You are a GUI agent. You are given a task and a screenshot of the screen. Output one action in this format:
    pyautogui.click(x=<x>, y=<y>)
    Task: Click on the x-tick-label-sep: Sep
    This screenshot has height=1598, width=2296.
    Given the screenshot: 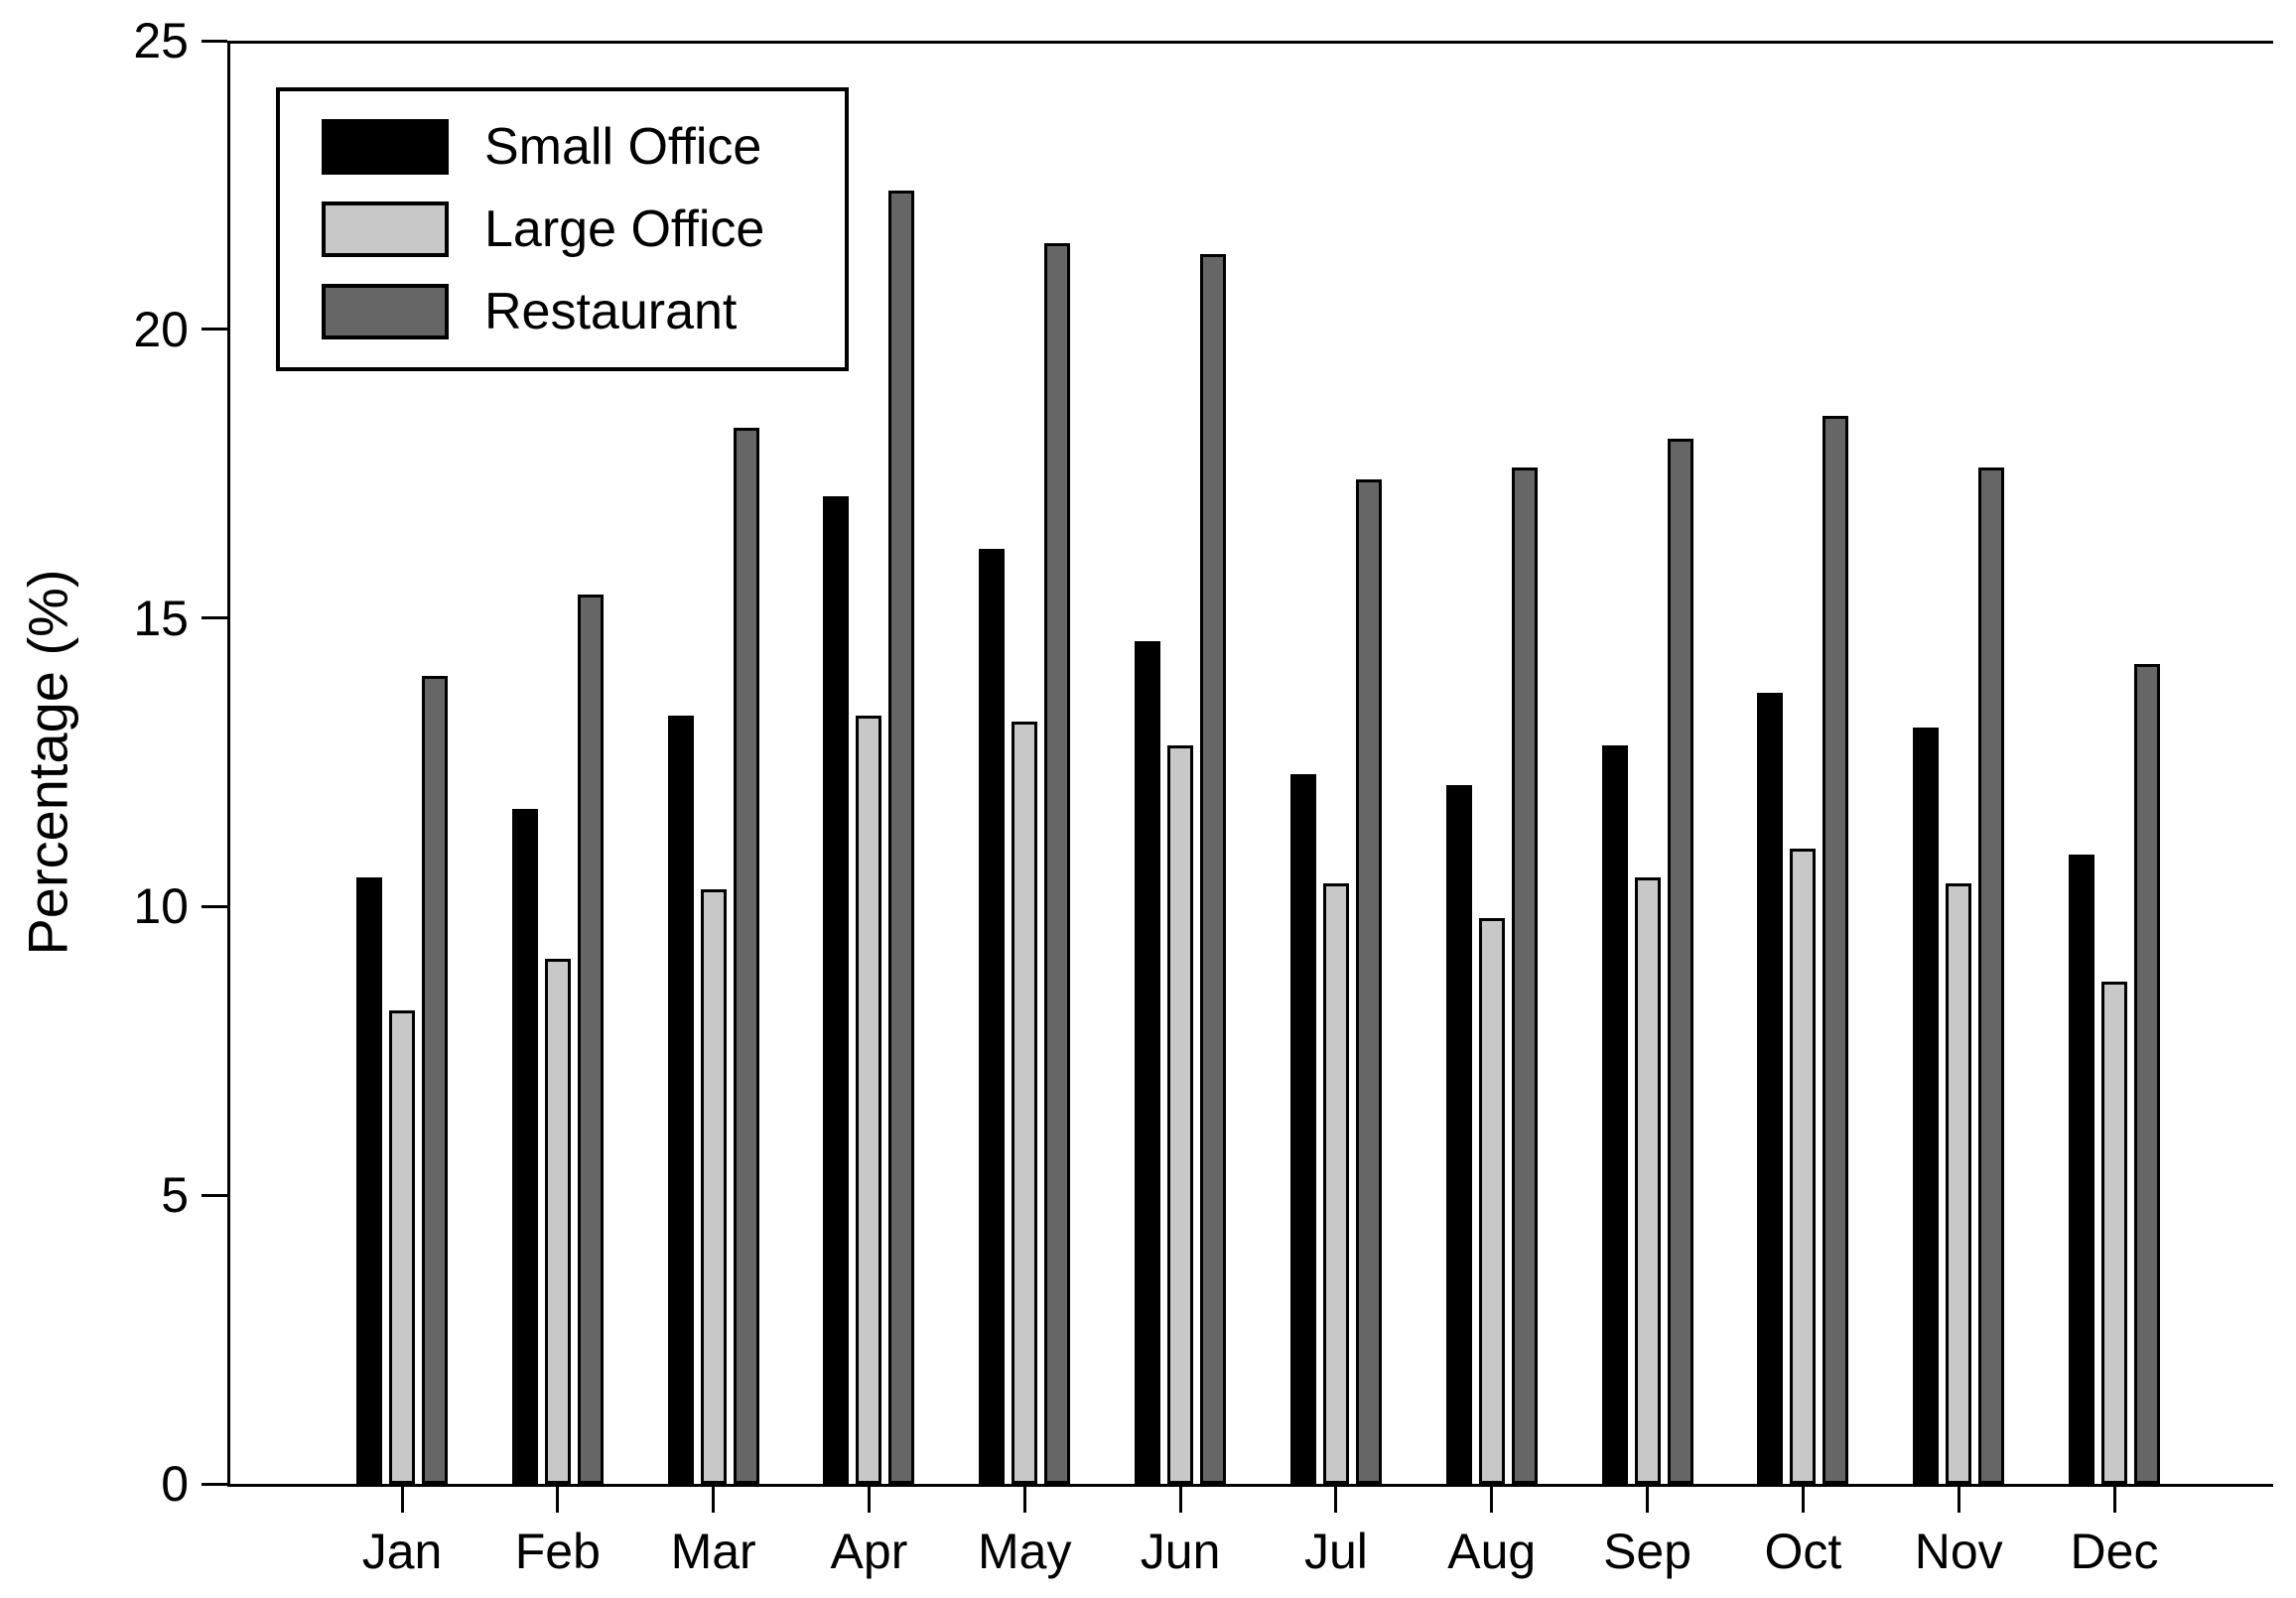 What is the action you would take?
    pyautogui.click(x=1647, y=1551)
    